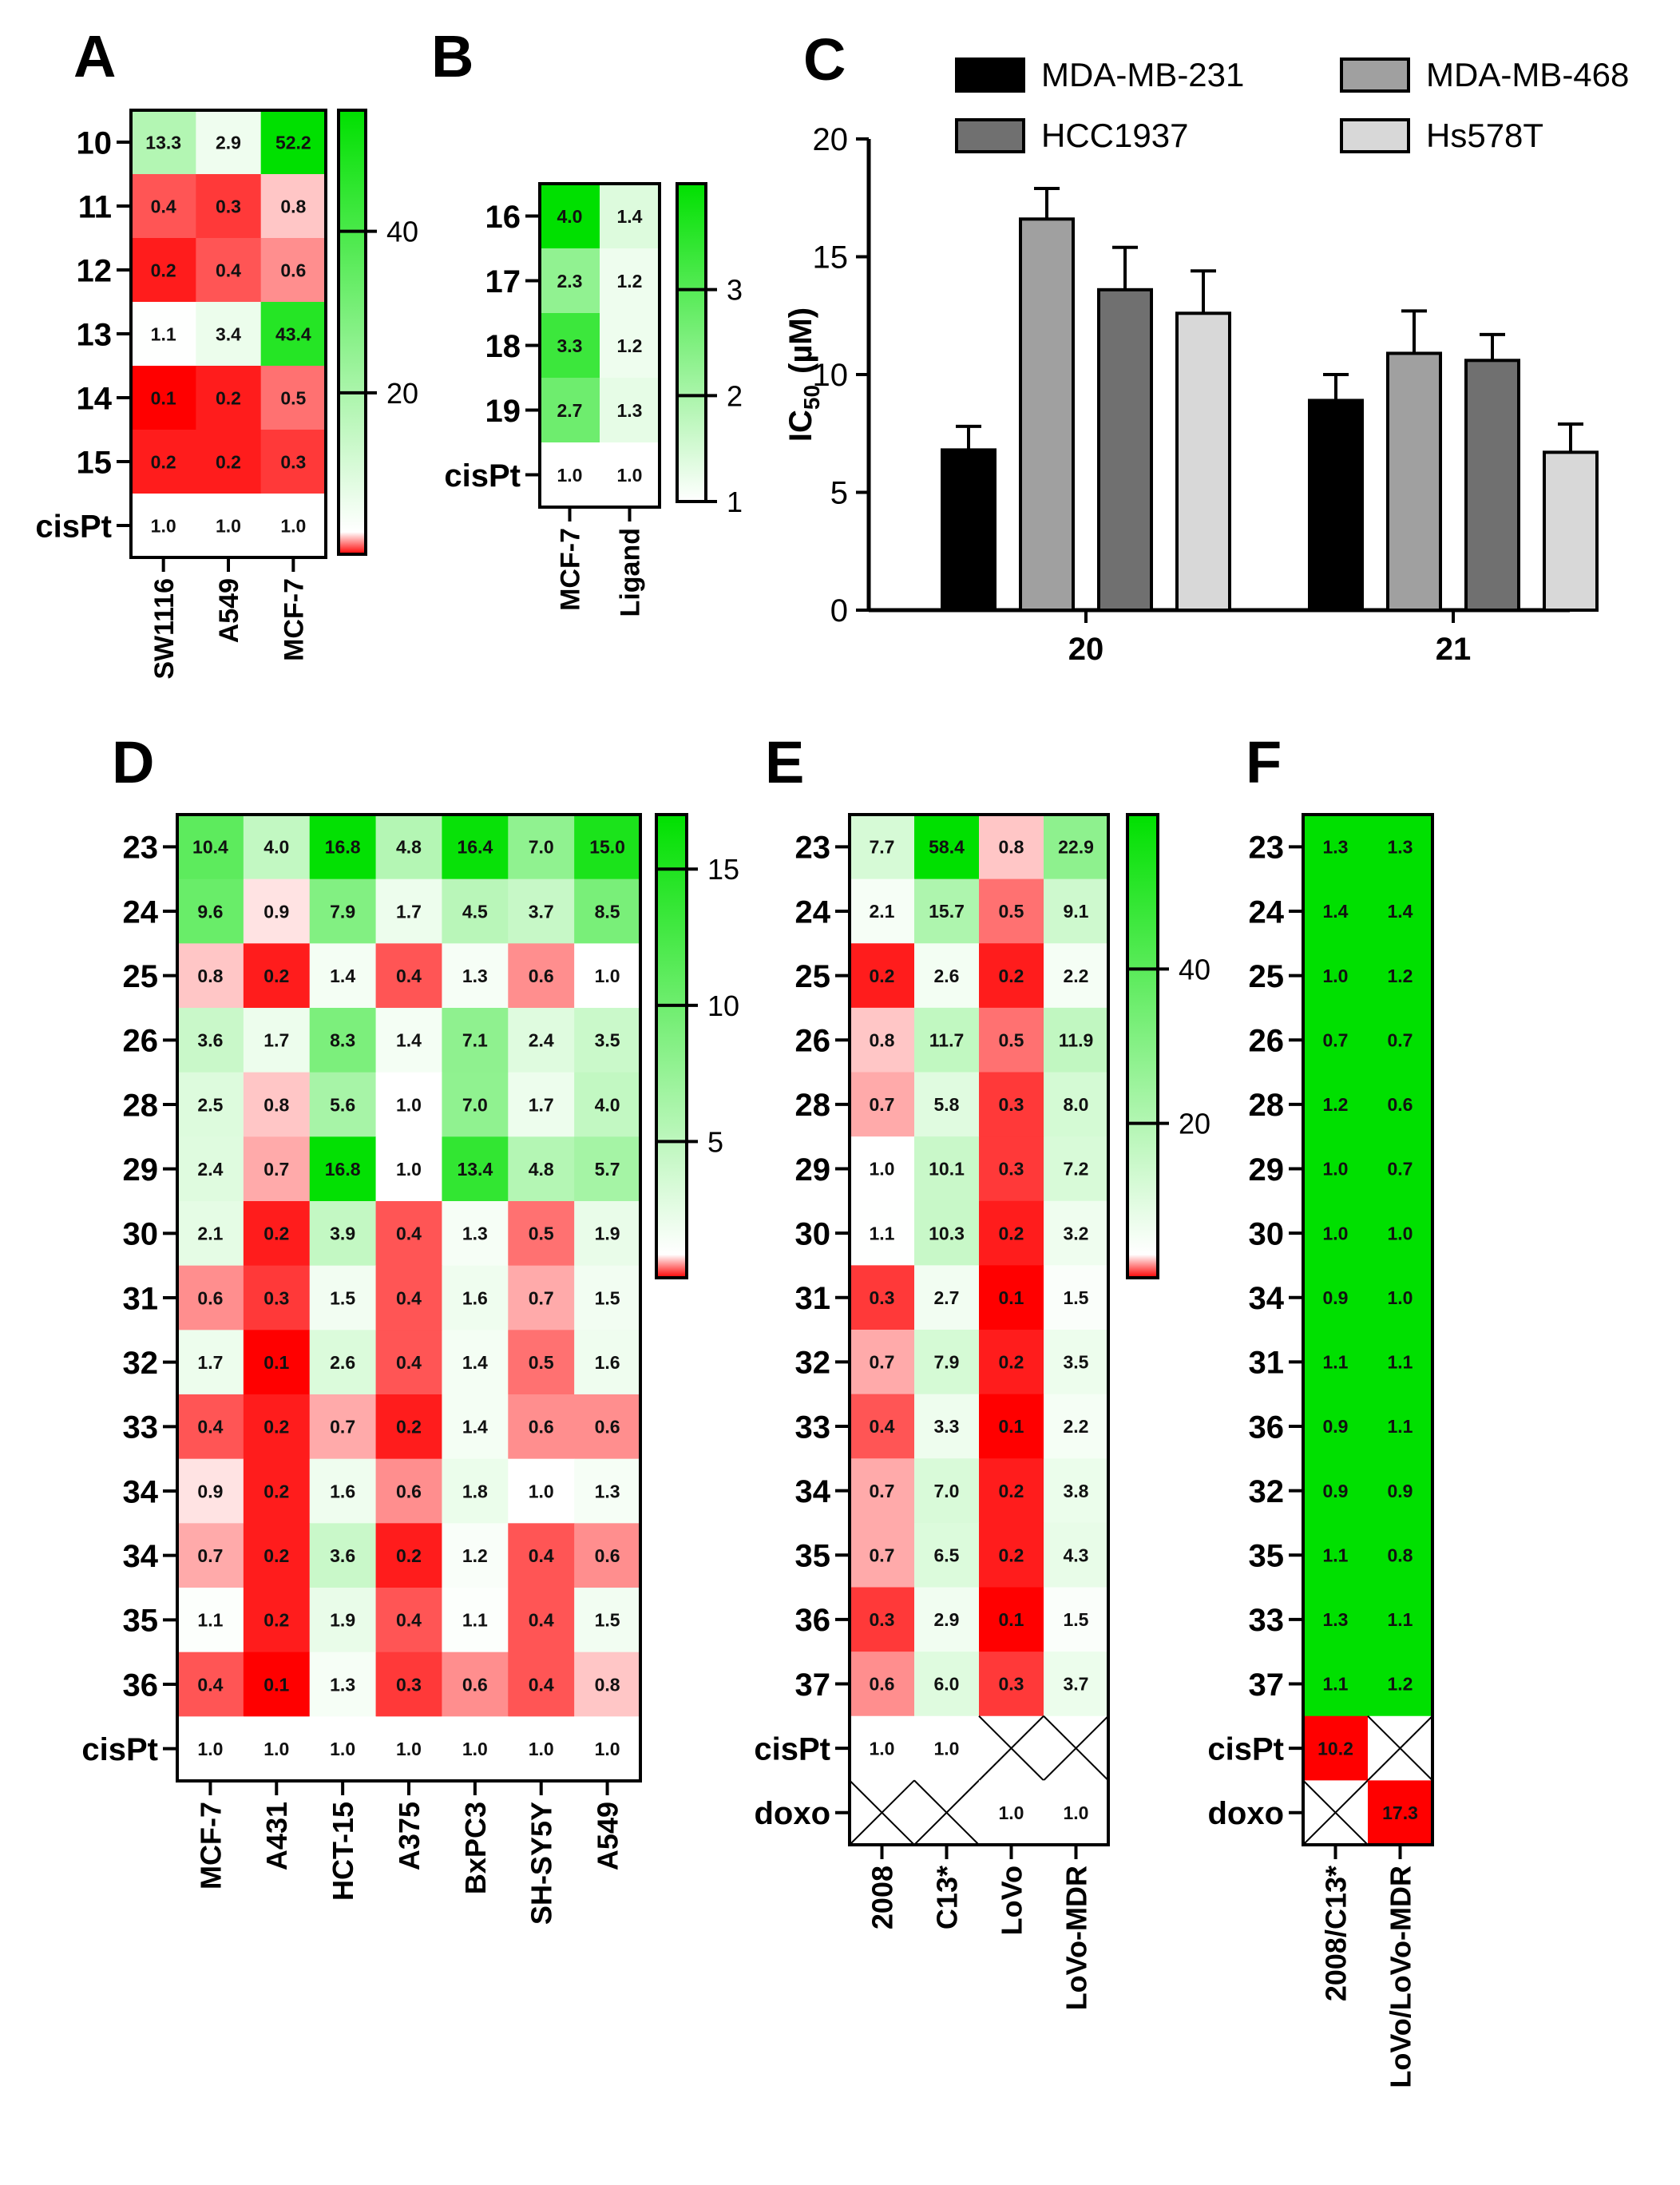 The width and height of the screenshot is (1680, 2185). What do you see at coordinates (293, 142) in the screenshot?
I see `cell-value: 52.2` at bounding box center [293, 142].